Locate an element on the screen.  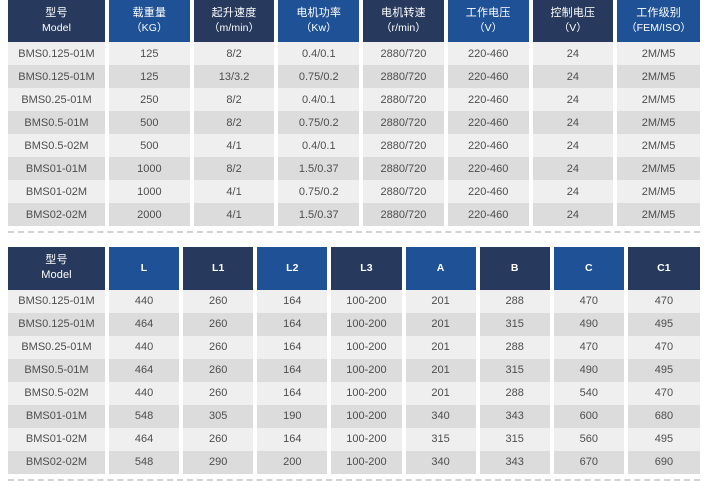
value-cell: 13/3.2 is located at coordinates (234, 77).